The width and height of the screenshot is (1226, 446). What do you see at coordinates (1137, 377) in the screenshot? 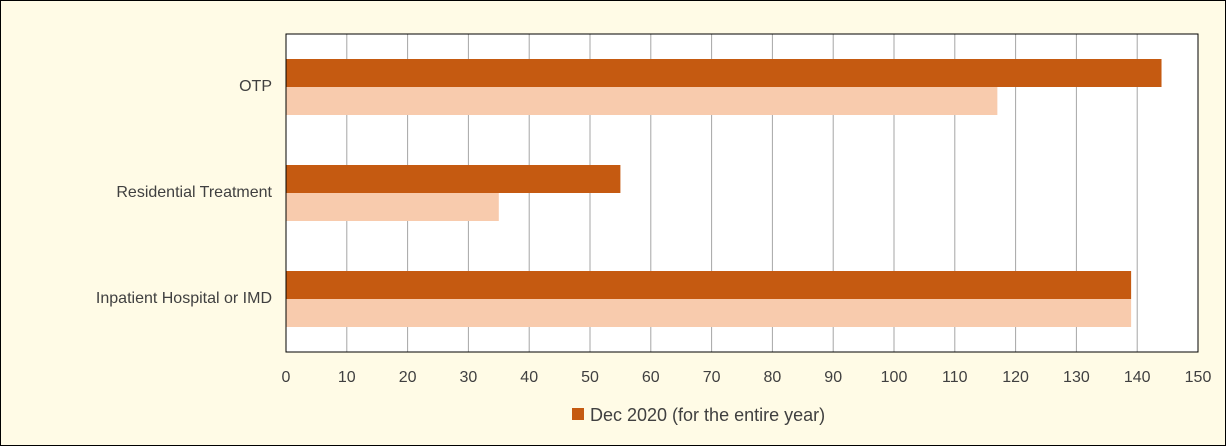
I see `x-tick-label: 140` at bounding box center [1137, 377].